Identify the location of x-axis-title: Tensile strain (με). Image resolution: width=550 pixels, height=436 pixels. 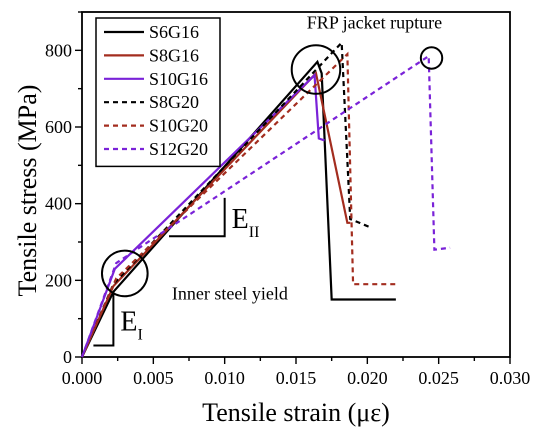
(296, 412).